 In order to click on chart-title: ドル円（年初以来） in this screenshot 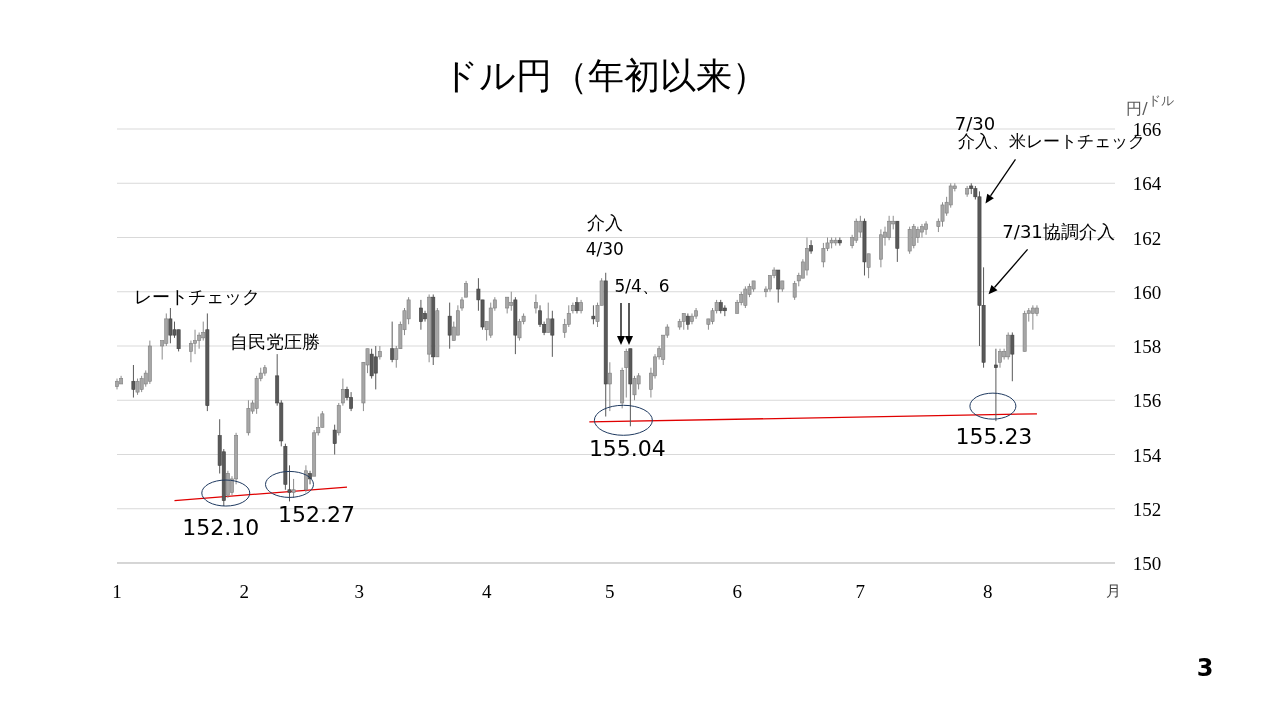, I will do `click(605, 75)`.